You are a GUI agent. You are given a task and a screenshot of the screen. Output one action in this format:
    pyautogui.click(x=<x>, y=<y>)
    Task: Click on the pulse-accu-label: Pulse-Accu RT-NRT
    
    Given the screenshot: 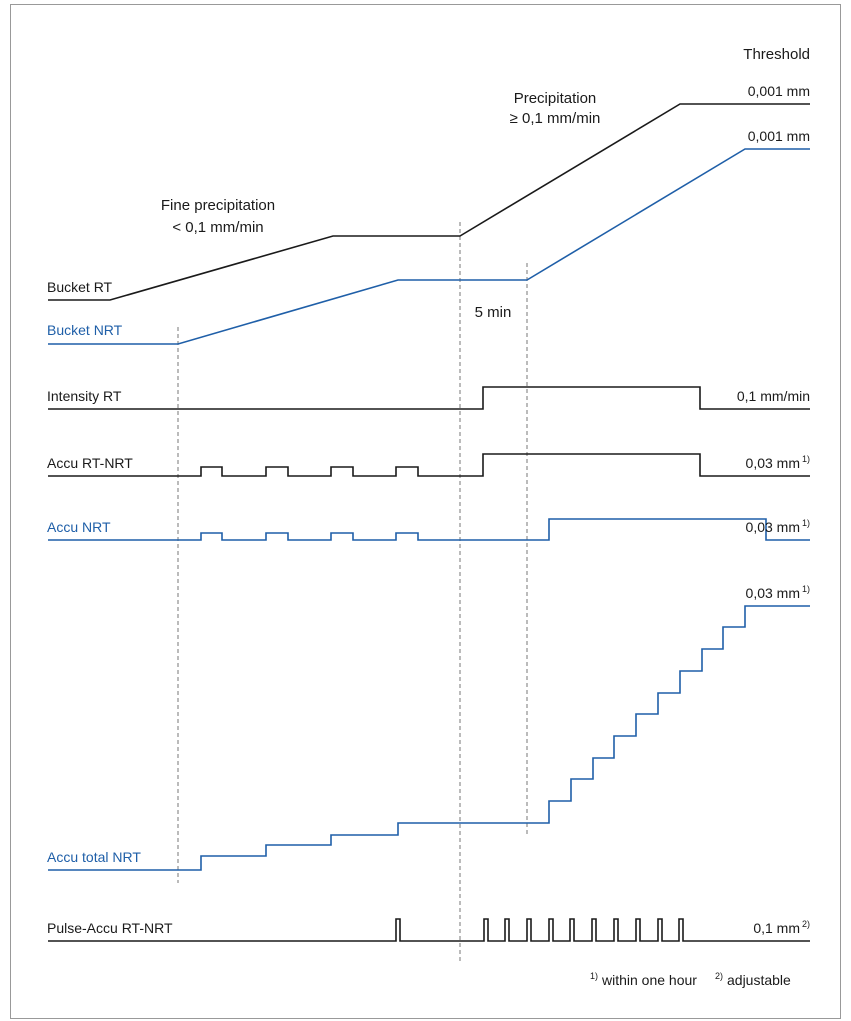 What is the action you would take?
    pyautogui.click(x=110, y=928)
    